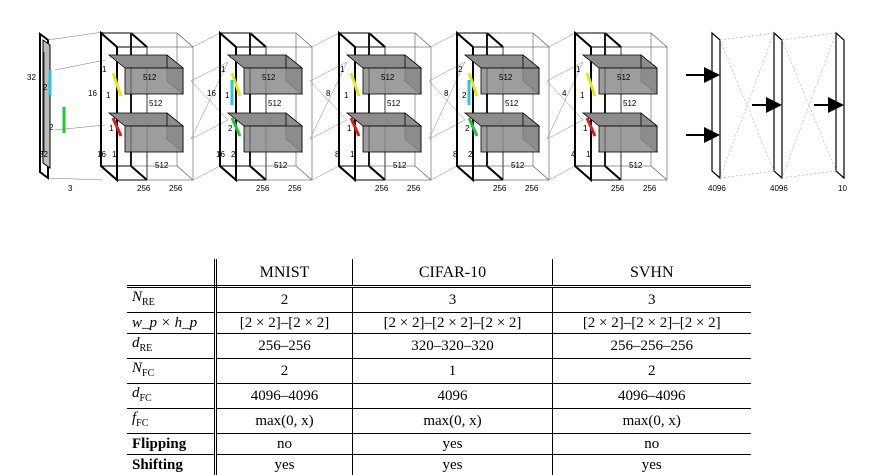 This screenshot has width=886, height=475. What do you see at coordinates (652, 346) in the screenshot?
I see `table-cell: 256–256–256` at bounding box center [652, 346].